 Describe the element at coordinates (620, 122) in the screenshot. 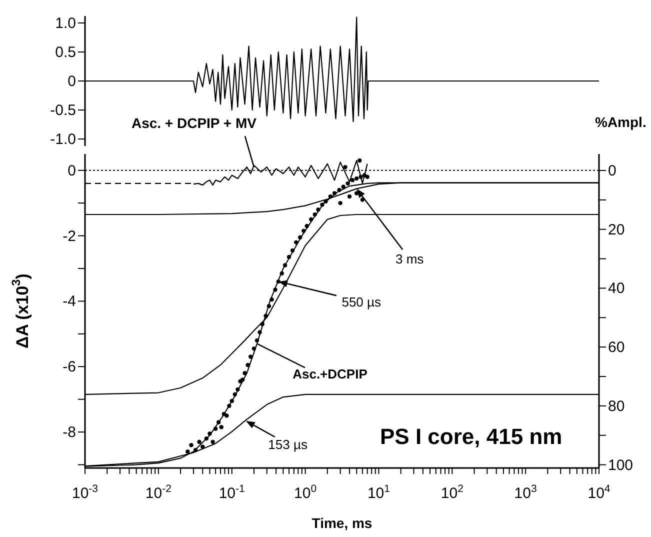

I see `y2-axis-title: %Ampl.` at that location.